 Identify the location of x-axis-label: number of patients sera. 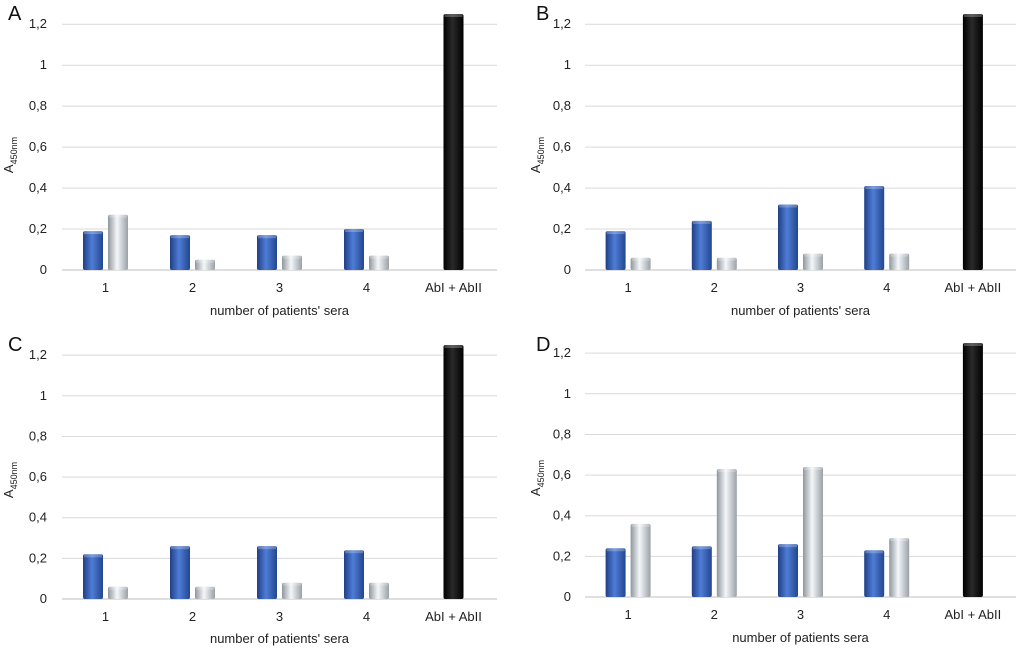
(800, 637).